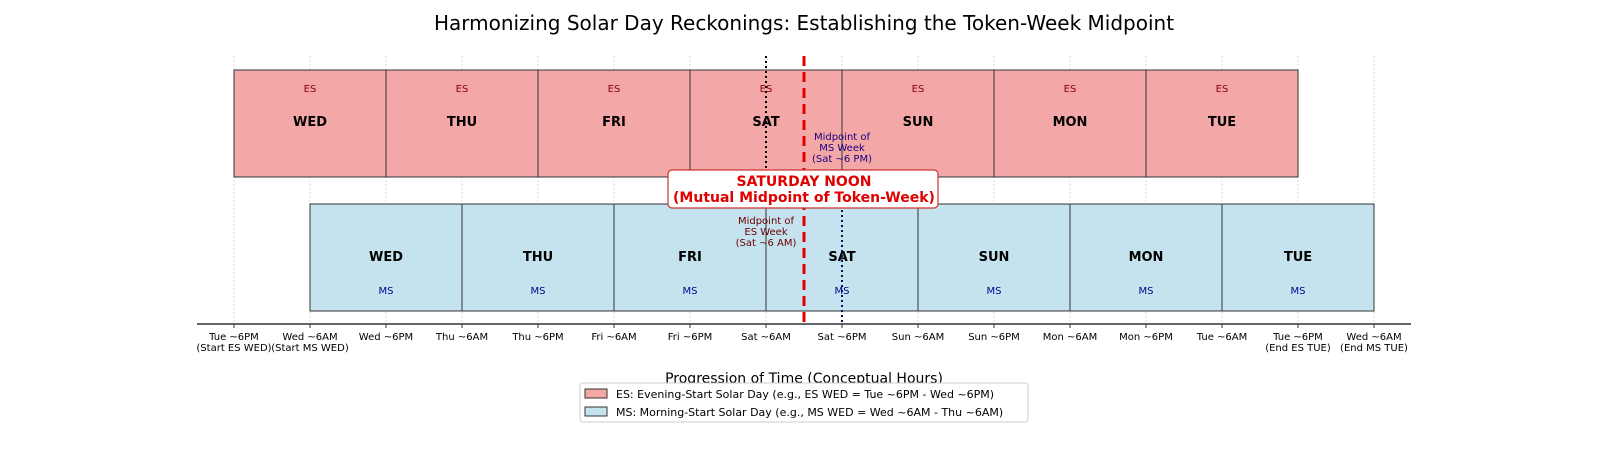  I want to click on day-label: SAT, so click(841, 257).